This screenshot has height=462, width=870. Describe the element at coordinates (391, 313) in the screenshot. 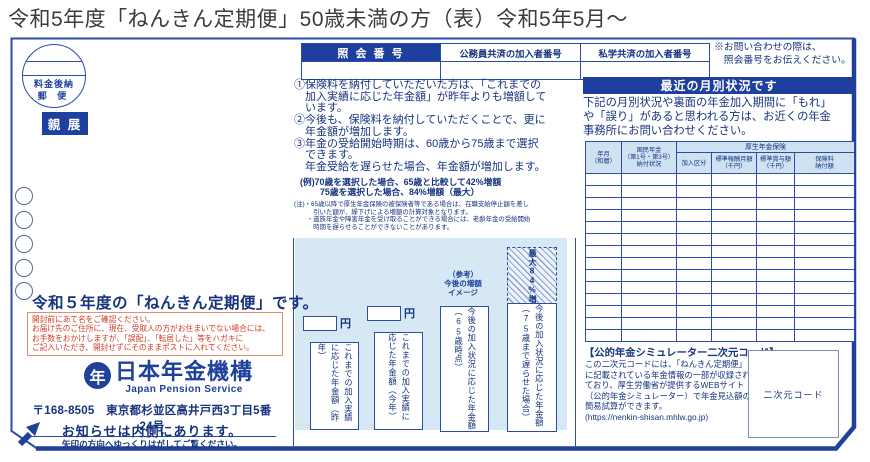

I see `amount-field-this-year: 円` at that location.